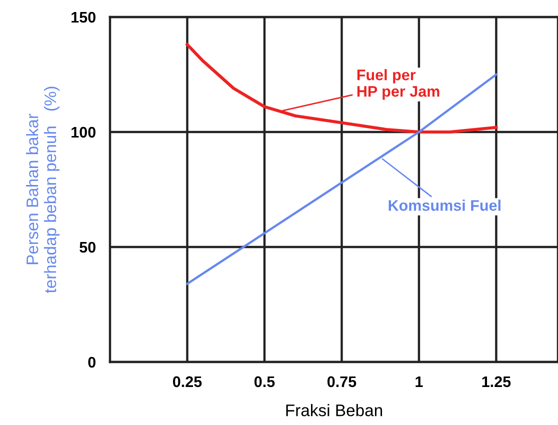  I want to click on x-tick-label: 0.75, so click(341, 382).